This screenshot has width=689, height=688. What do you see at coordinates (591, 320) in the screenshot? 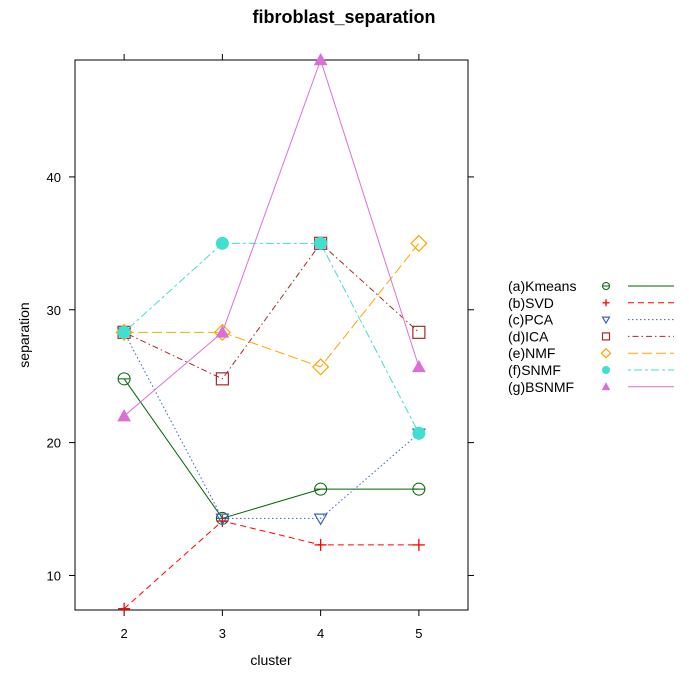
I see `legend-item: (c)PCA` at bounding box center [591, 320].